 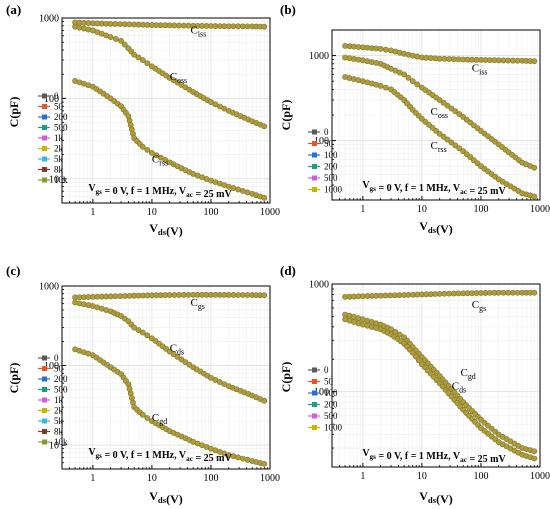 What do you see at coordinates (480, 476) in the screenshot?
I see `x-tick-label: 100` at bounding box center [480, 476].